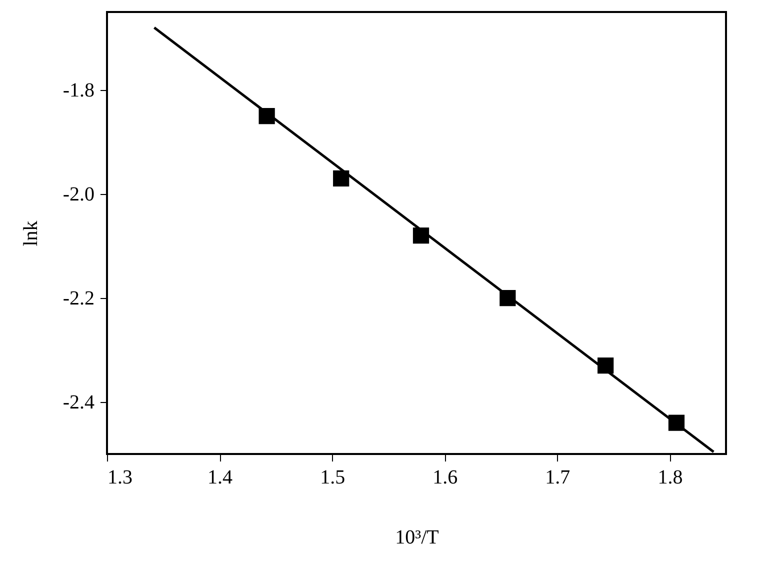 Image resolution: width=779 pixels, height=582 pixels. Describe the element at coordinates (120, 477) in the screenshot. I see `x-tick-label: 1.3` at that location.